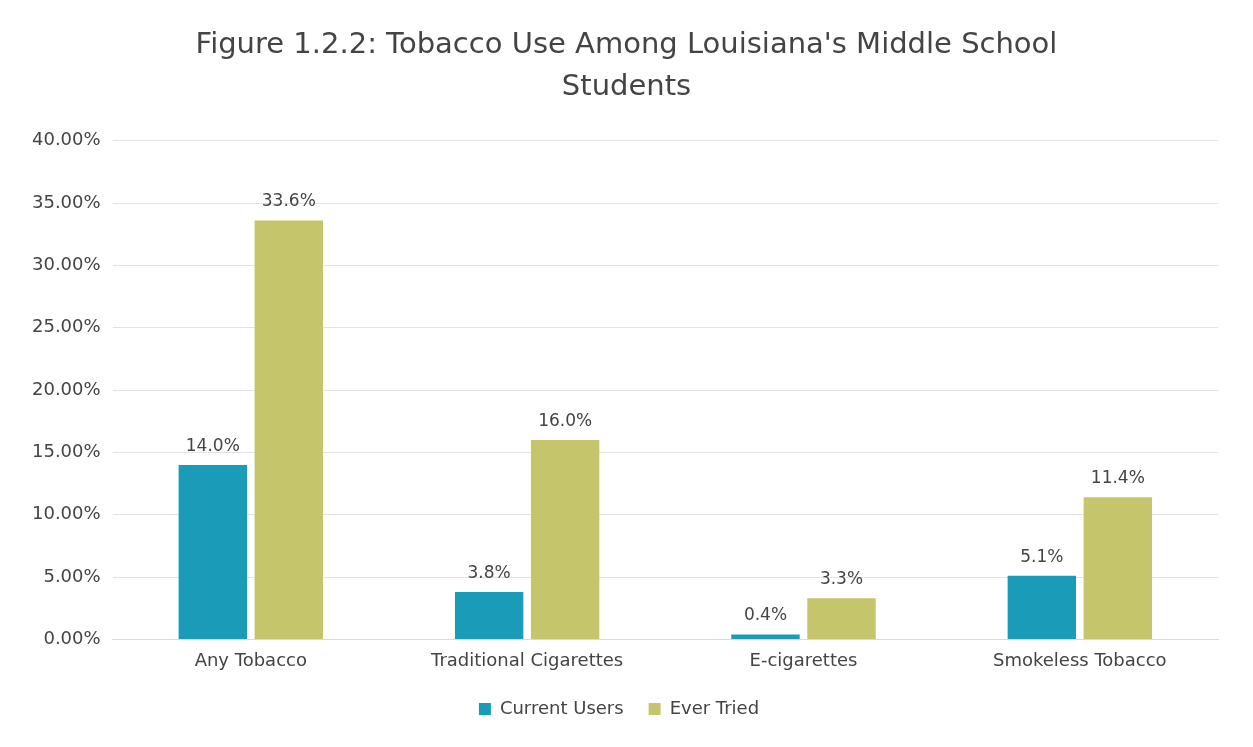 The image size is (1253, 747). I want to click on y-tick-label: 40.00%, so click(66, 139).